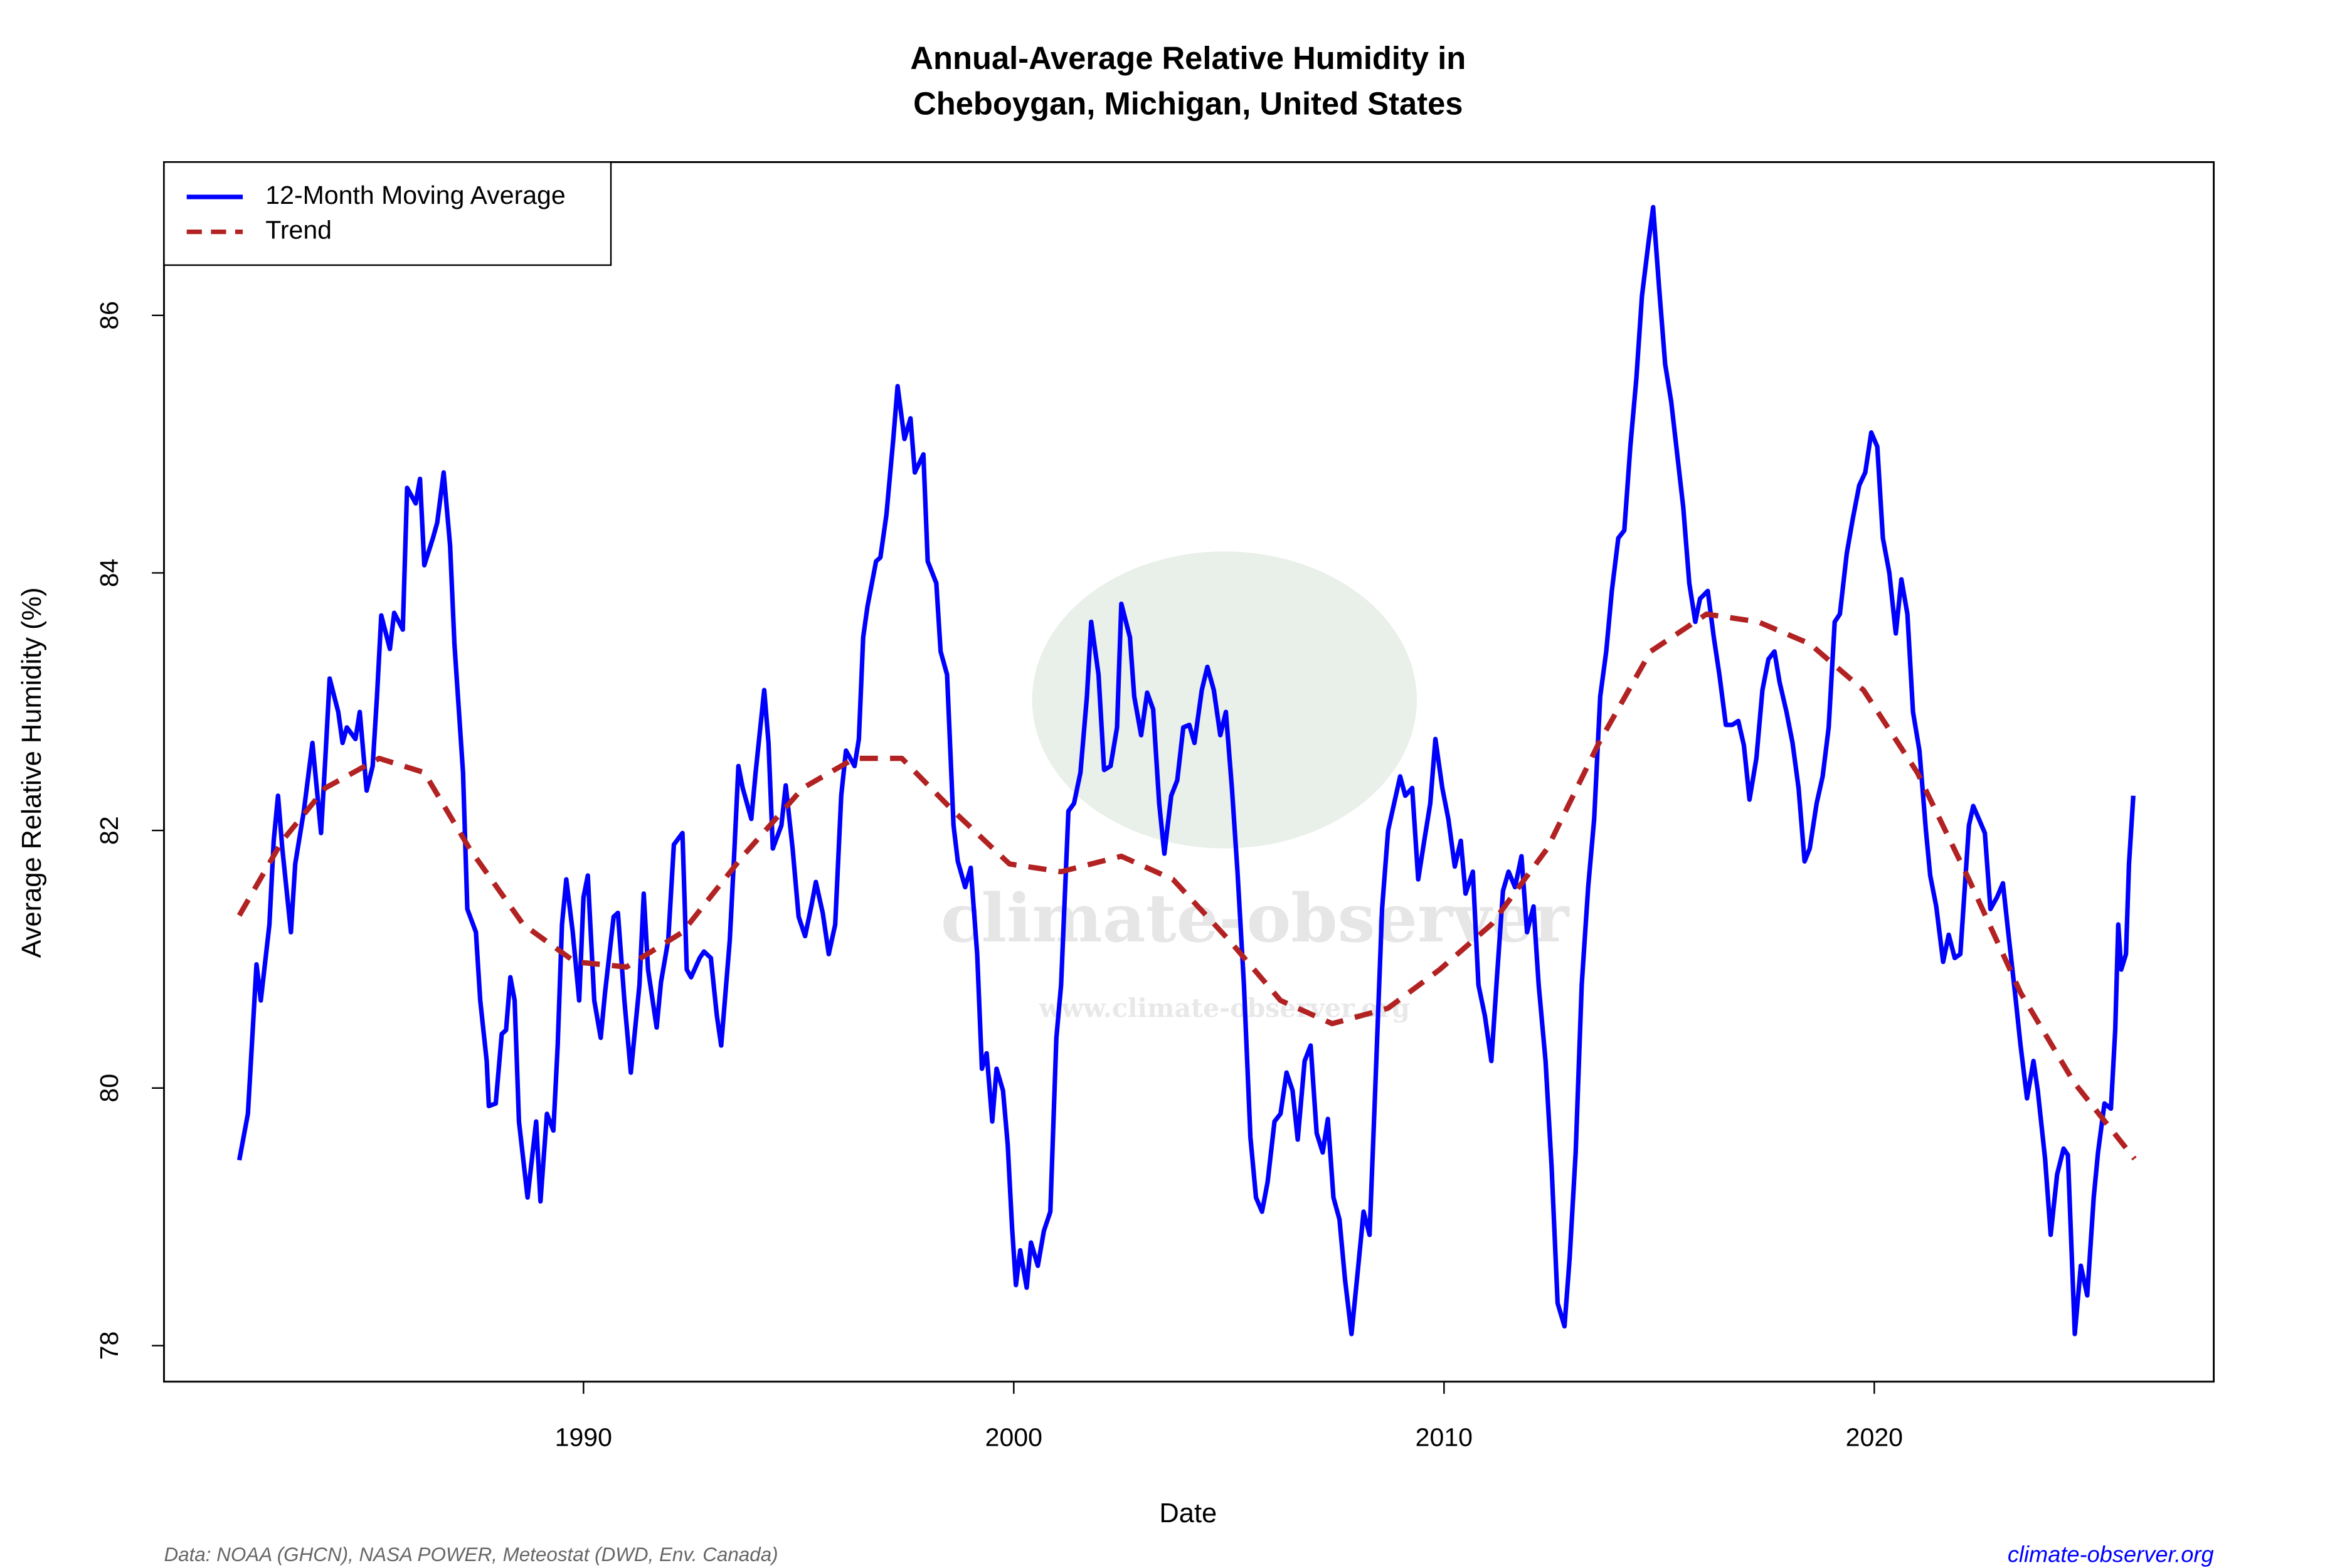 The width and height of the screenshot is (2352, 1568). What do you see at coordinates (298, 229) in the screenshot?
I see `legend-label: Trend` at bounding box center [298, 229].